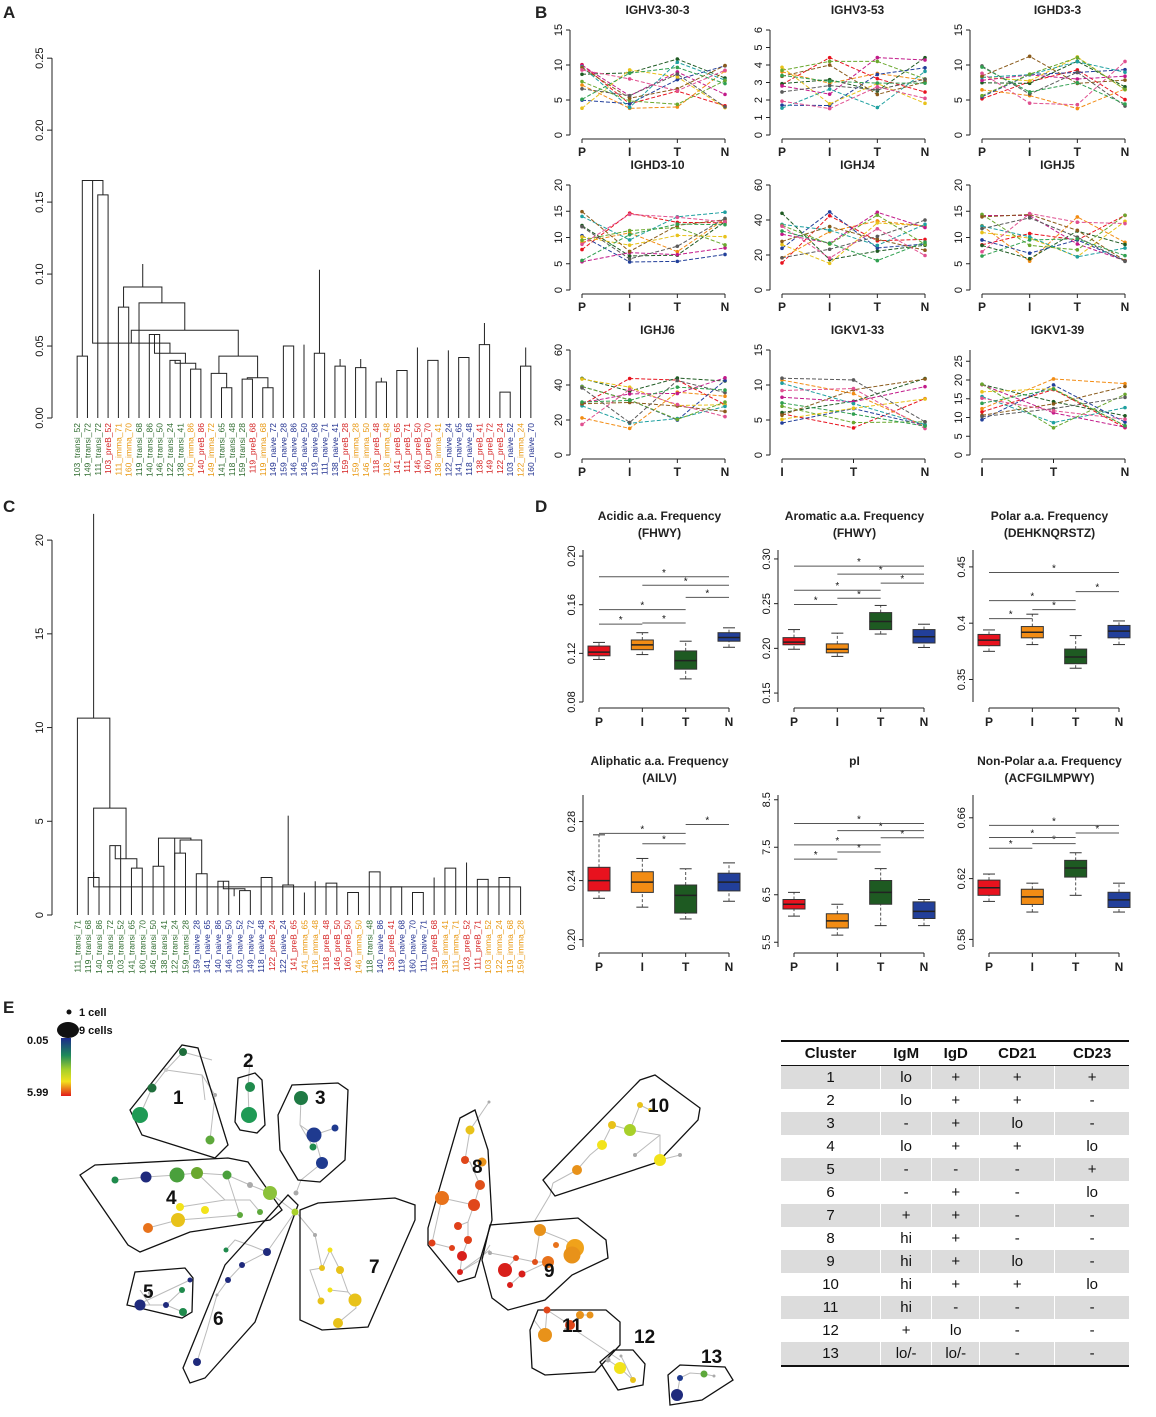  Describe the element at coordinates (500, 448) in the screenshot. I see `leaf-label: 122_preB_24` at that location.